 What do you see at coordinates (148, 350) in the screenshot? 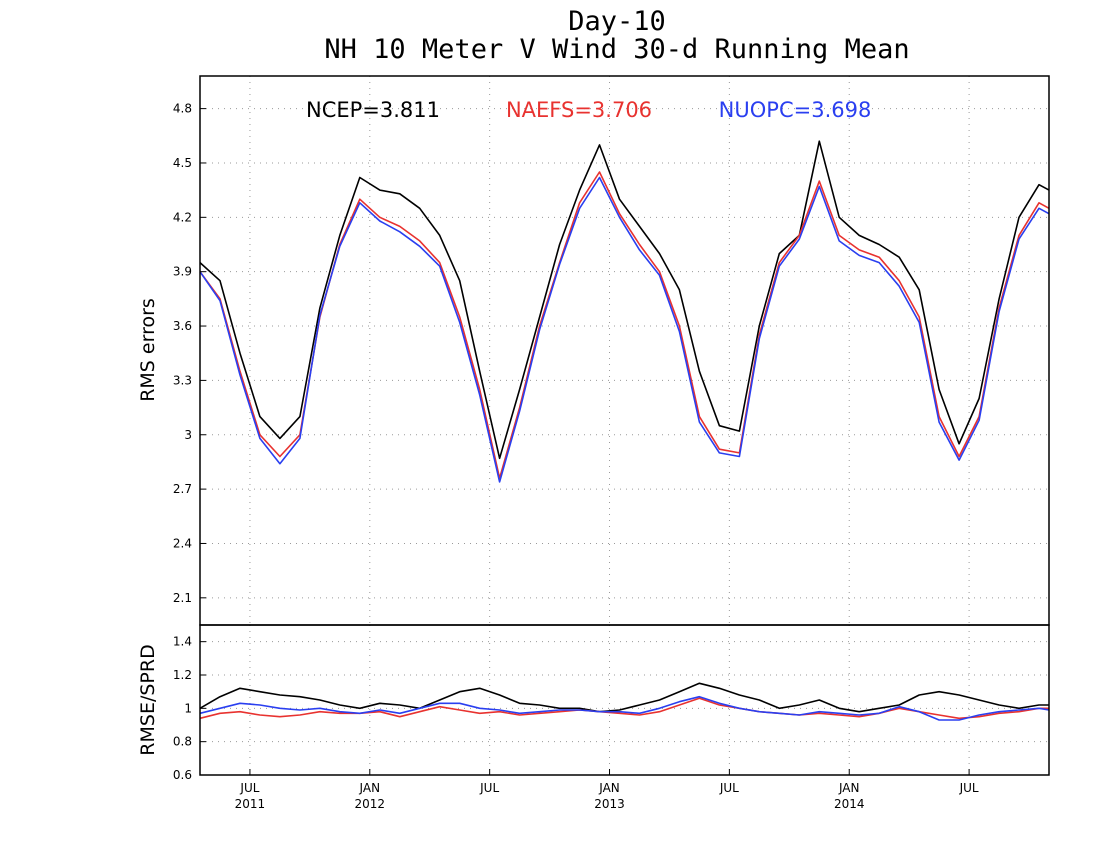
I see `top-panel-y-axis-label: RMS errors` at bounding box center [148, 350].